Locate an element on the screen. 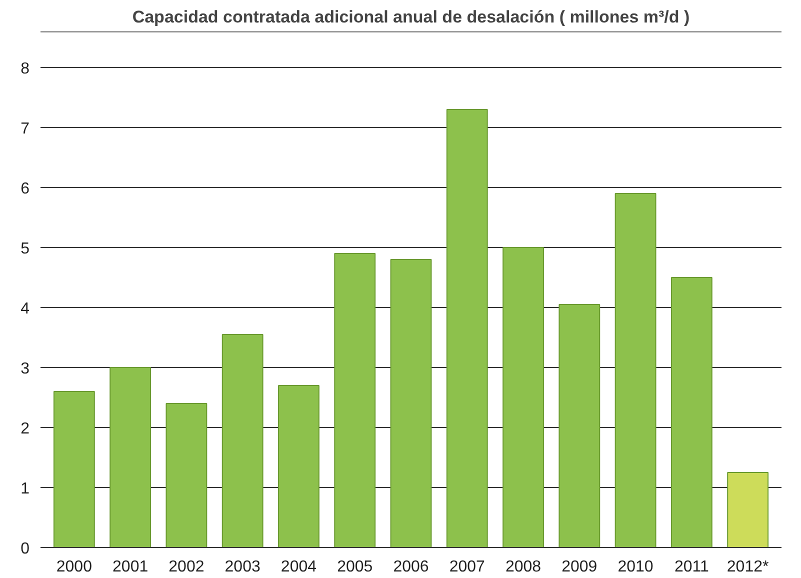 This screenshot has height=578, width=801. y-tick-label: 0 is located at coordinates (25, 549).